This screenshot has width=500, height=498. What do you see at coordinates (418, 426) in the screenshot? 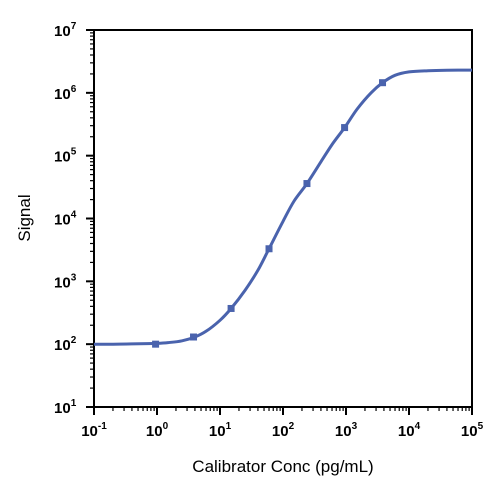
I see `x-tick-exponent: 4` at bounding box center [418, 426].